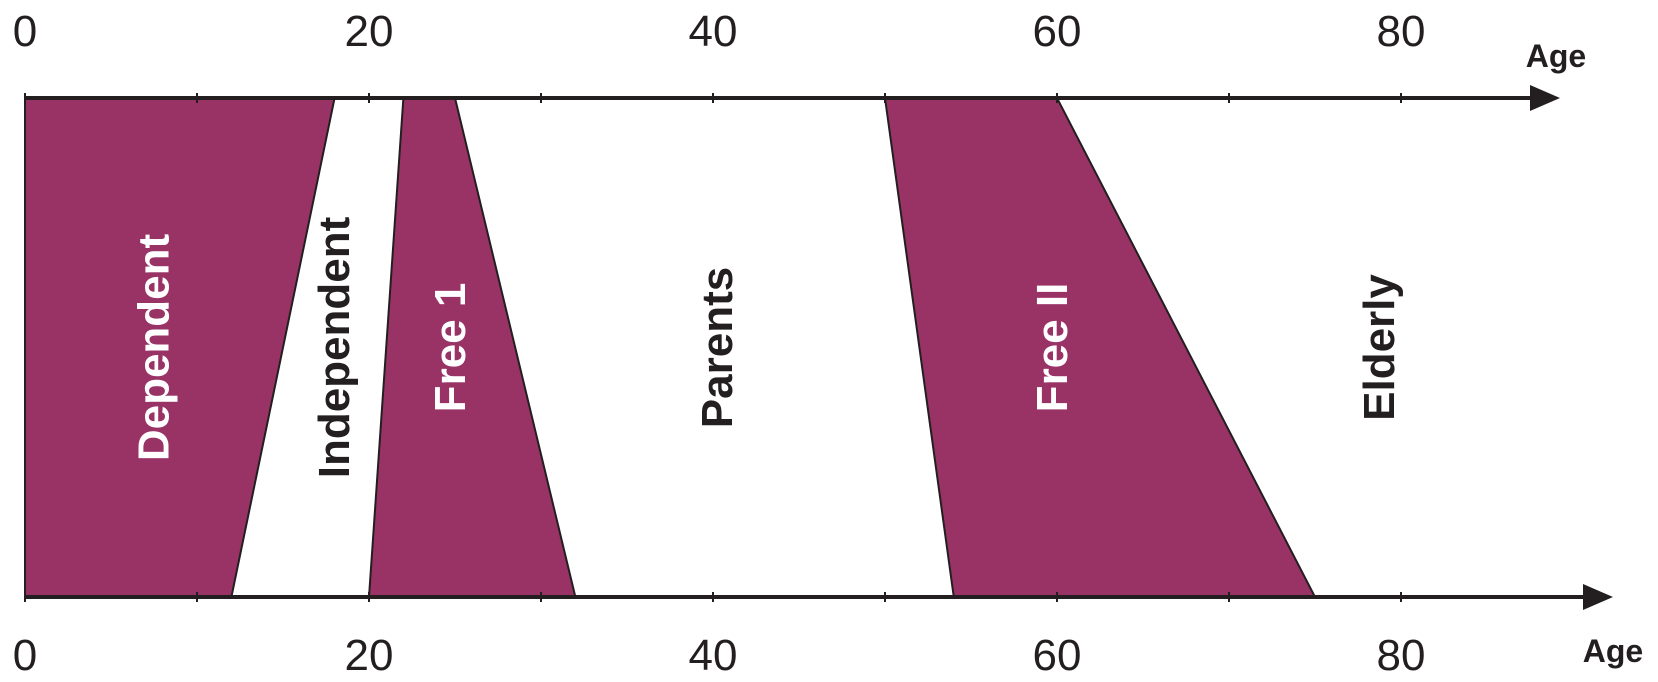 This screenshot has height=682, width=1658. What do you see at coordinates (1052, 348) in the screenshot?
I see `phase-label-4: Free II` at bounding box center [1052, 348].